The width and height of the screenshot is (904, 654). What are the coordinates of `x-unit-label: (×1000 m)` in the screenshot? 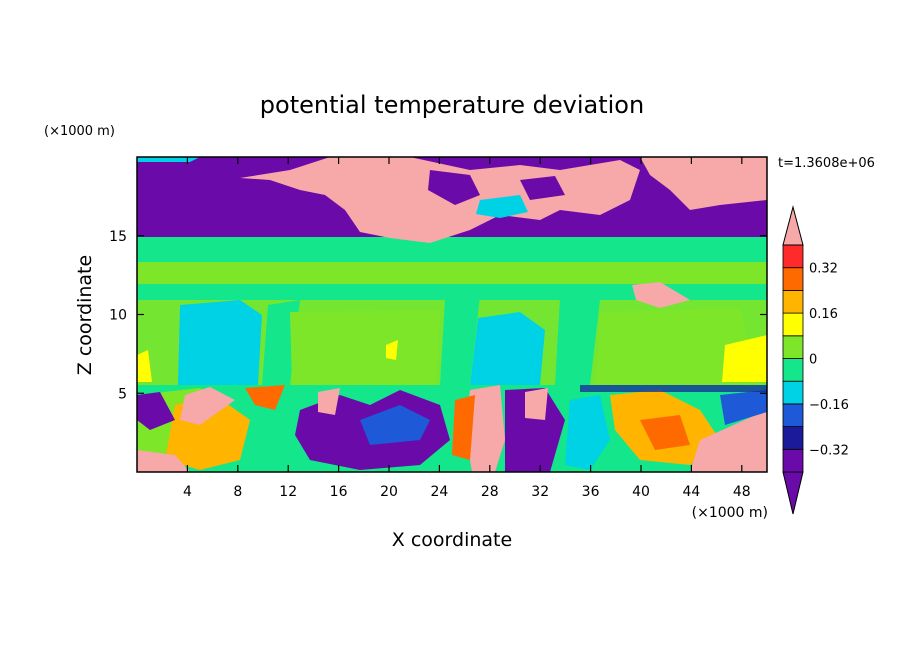 It's located at (730, 513).